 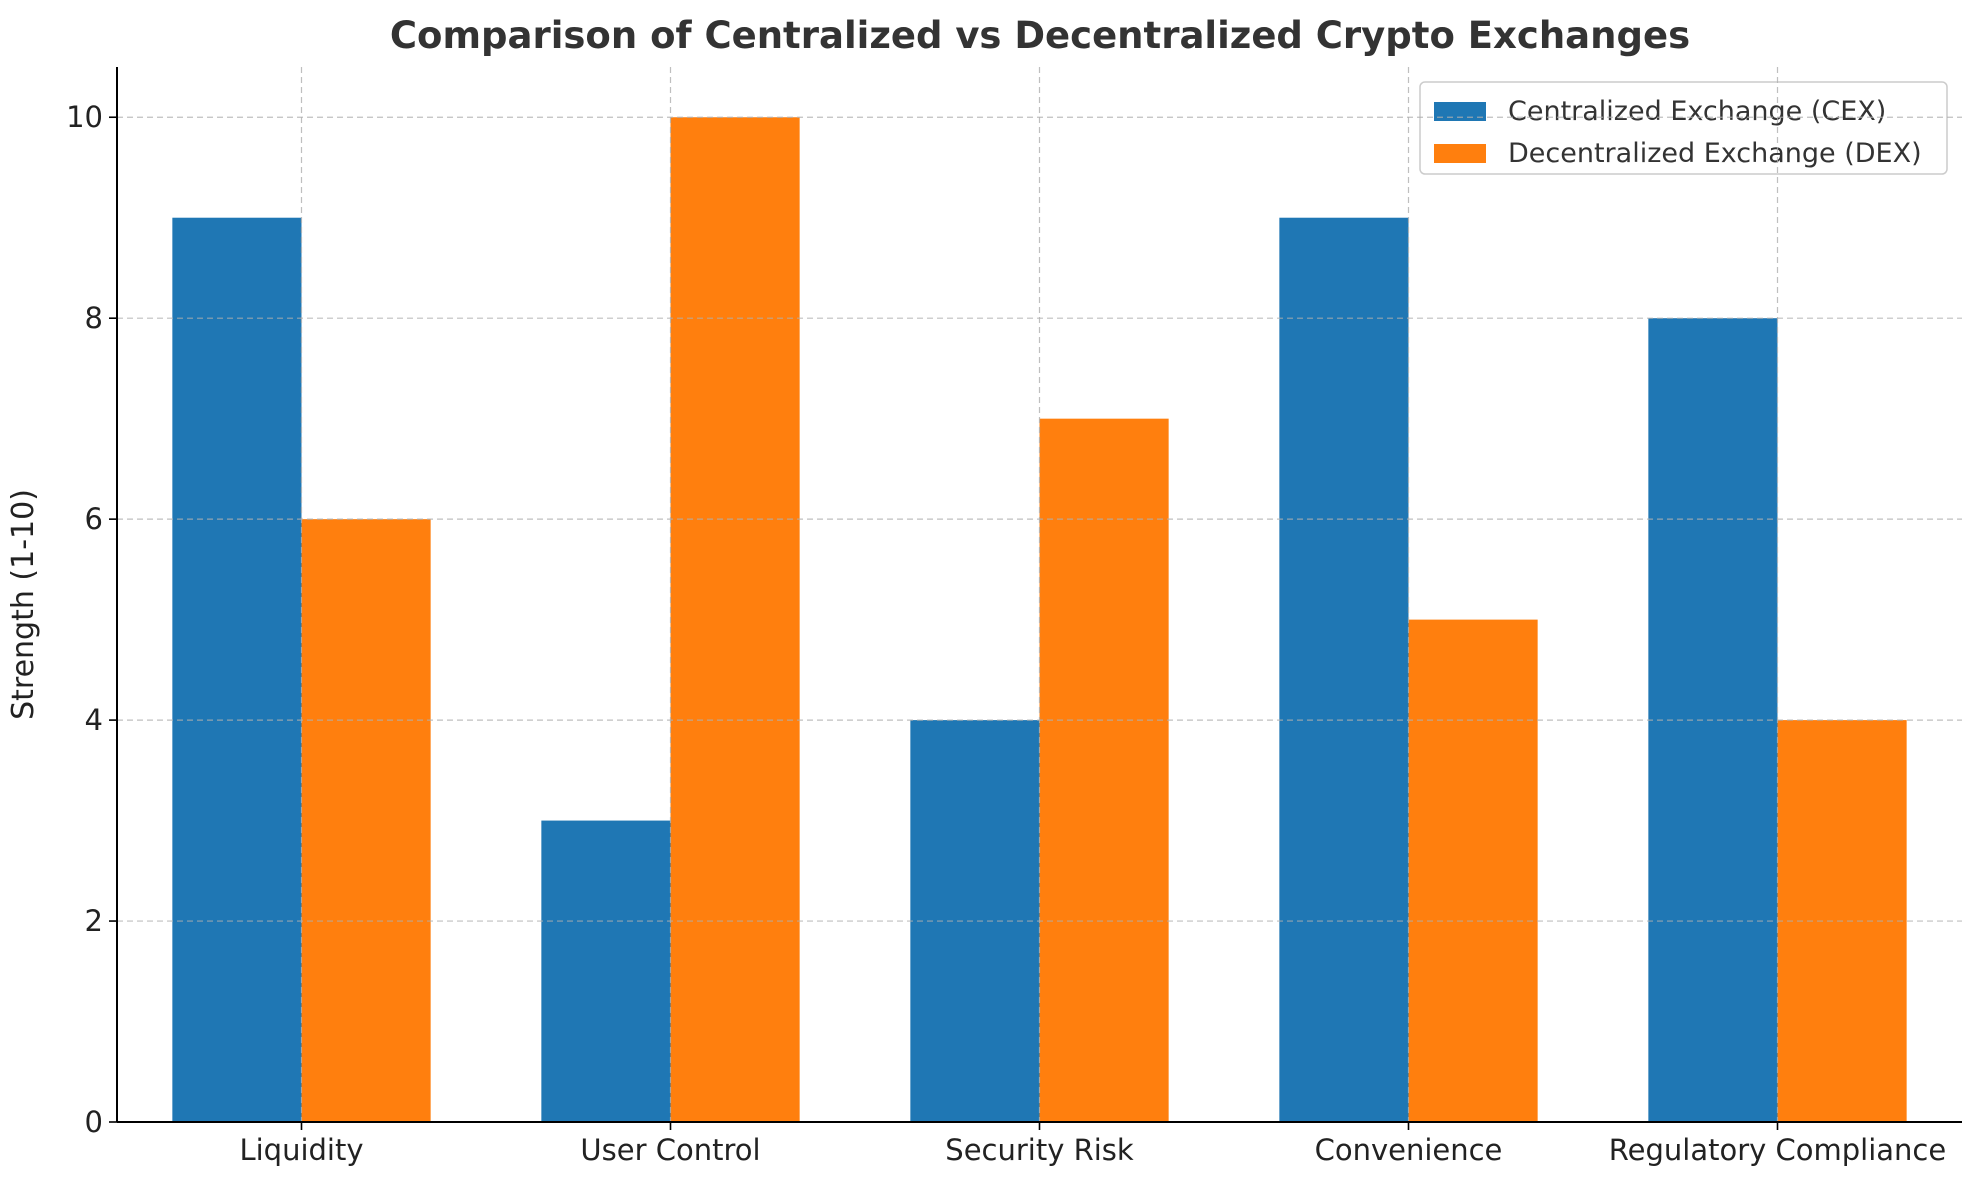 I want to click on y-tick-label-5: 10, so click(x=84, y=117).